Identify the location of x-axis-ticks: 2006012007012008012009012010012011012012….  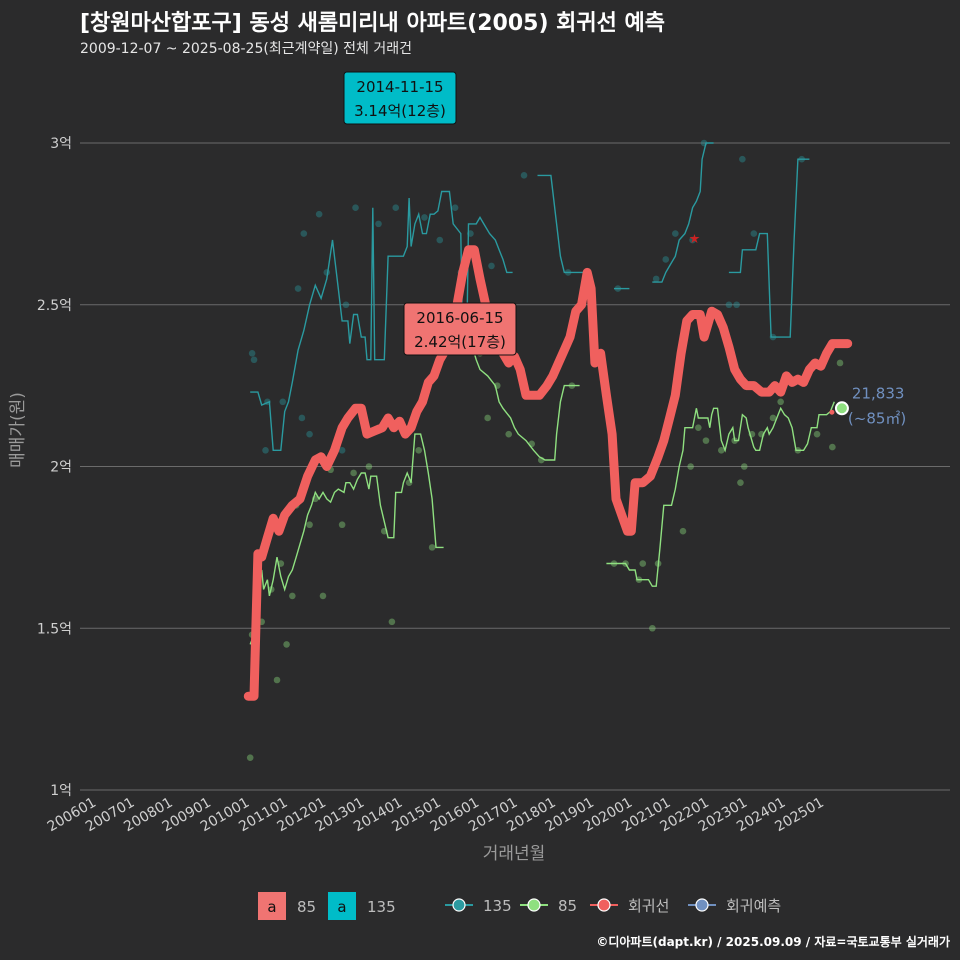
(436, 815).